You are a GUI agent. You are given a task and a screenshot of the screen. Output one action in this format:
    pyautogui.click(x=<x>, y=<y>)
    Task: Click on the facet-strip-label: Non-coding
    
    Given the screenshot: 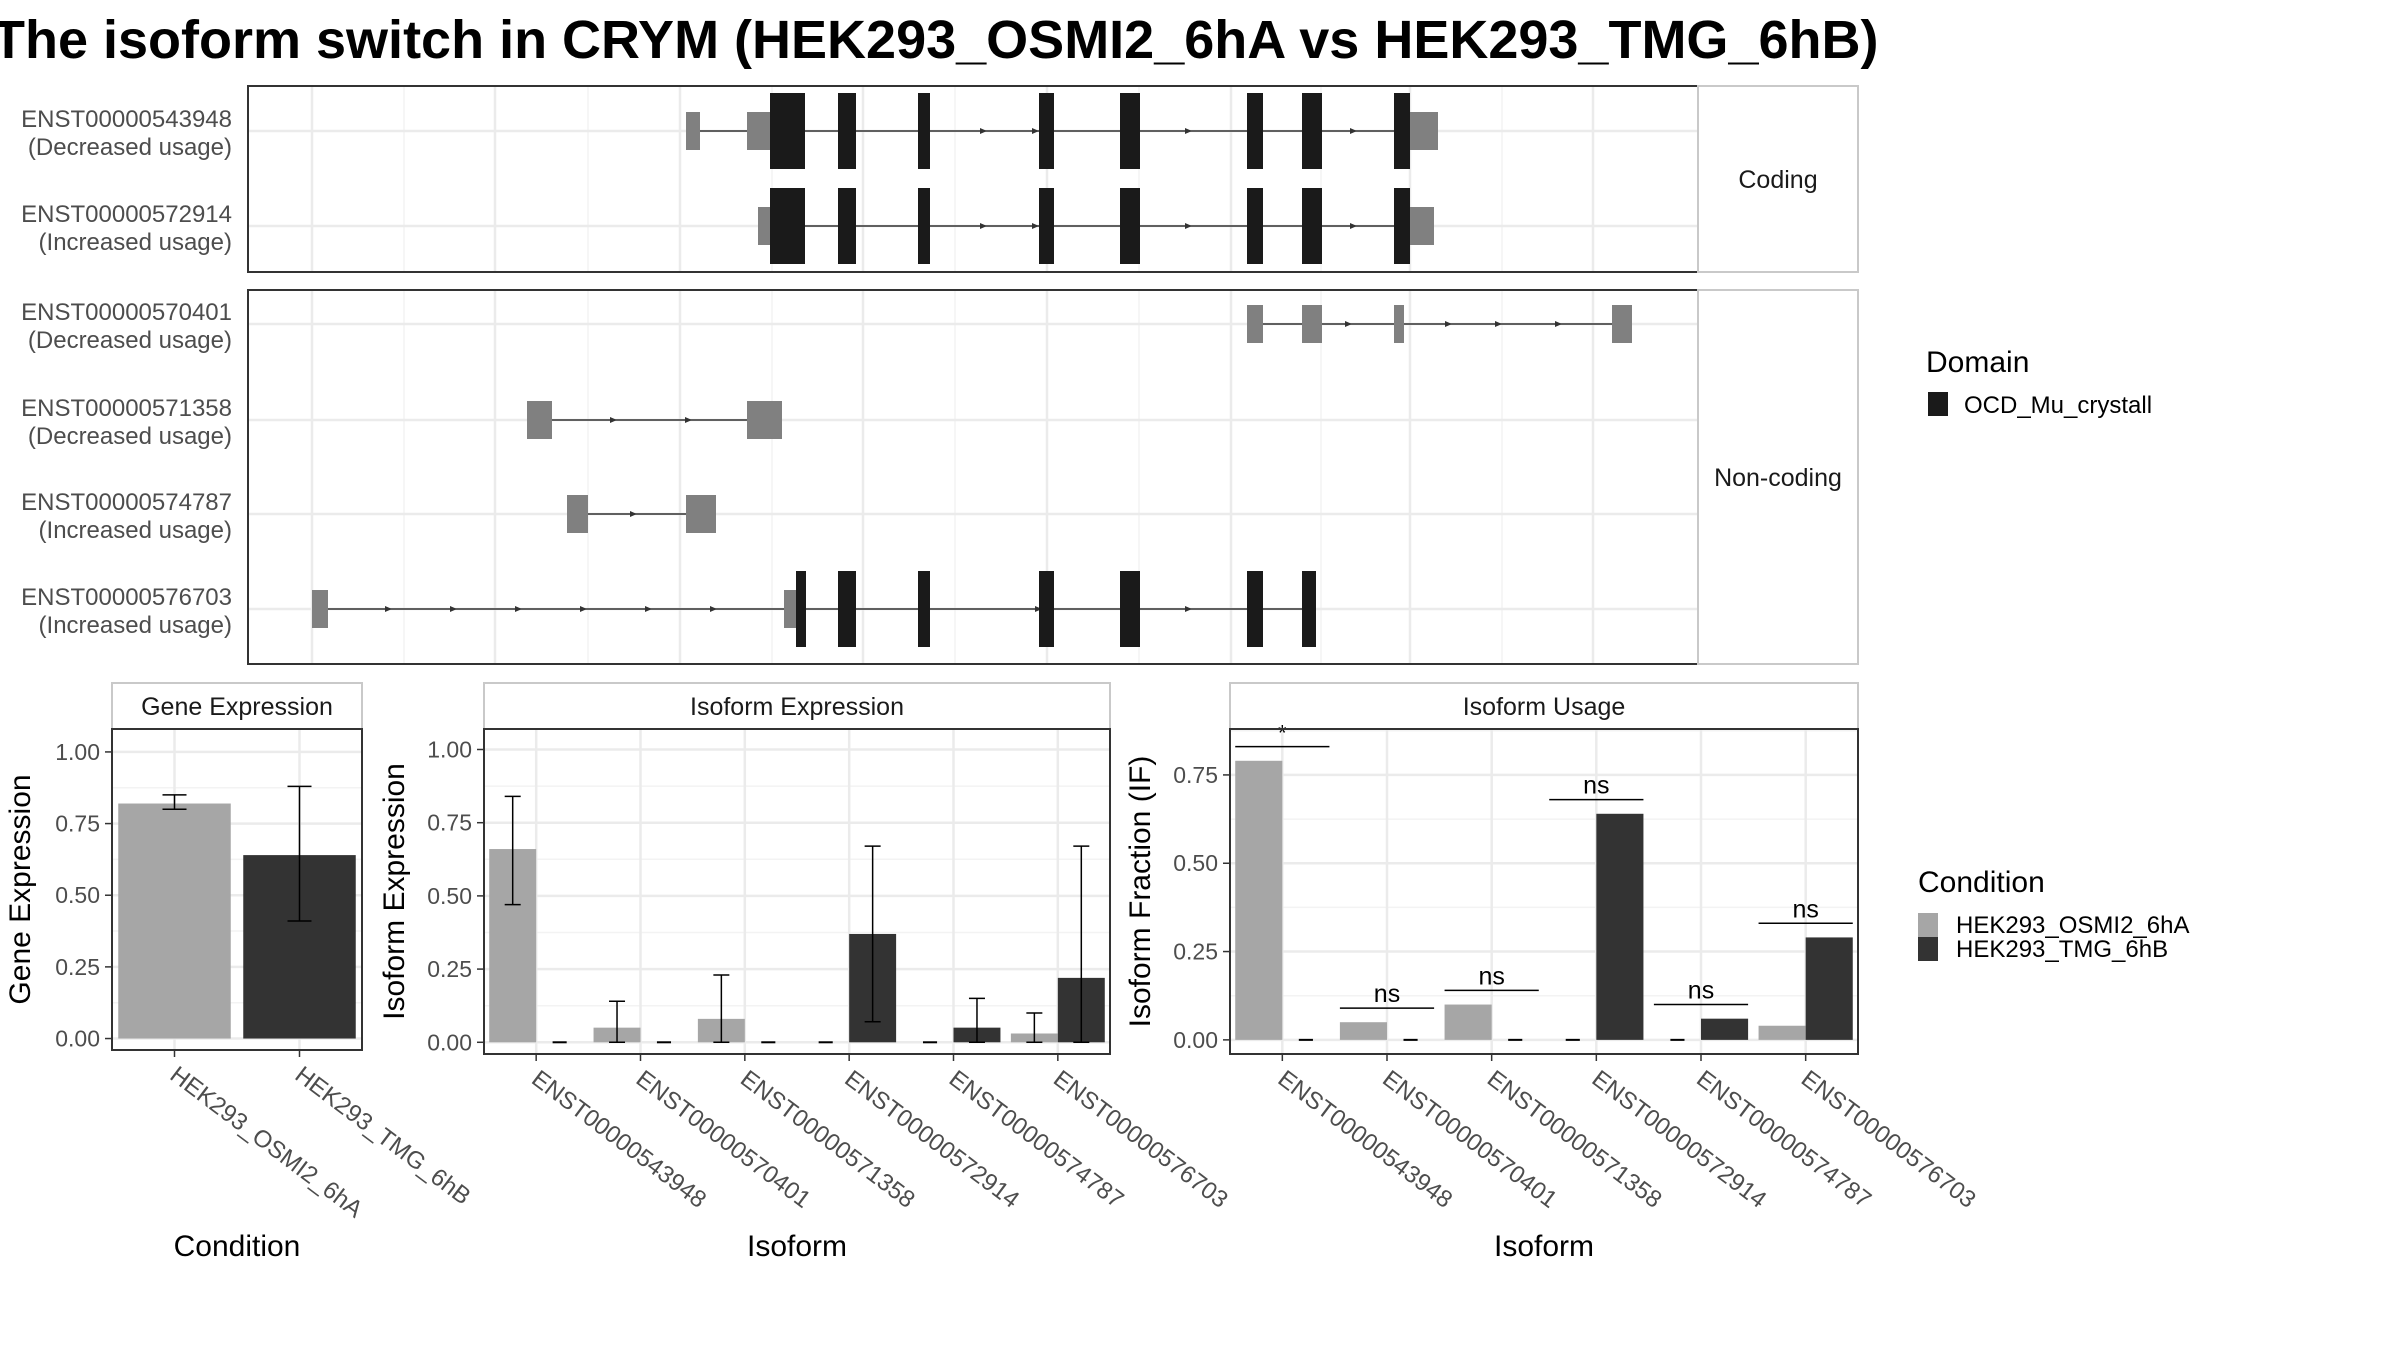 What is the action you would take?
    pyautogui.click(x=1778, y=478)
    